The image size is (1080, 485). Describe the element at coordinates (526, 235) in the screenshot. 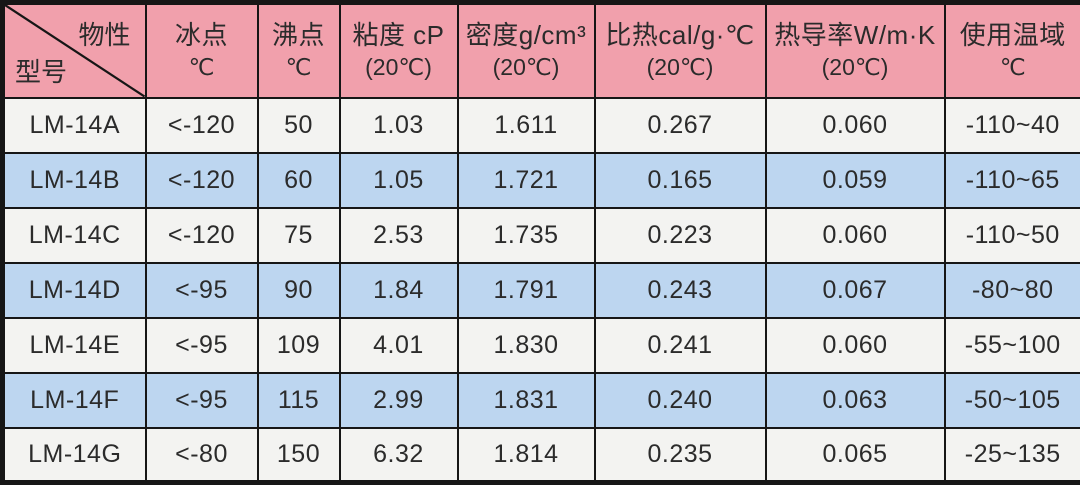

I see `density-cell: 1.735` at that location.